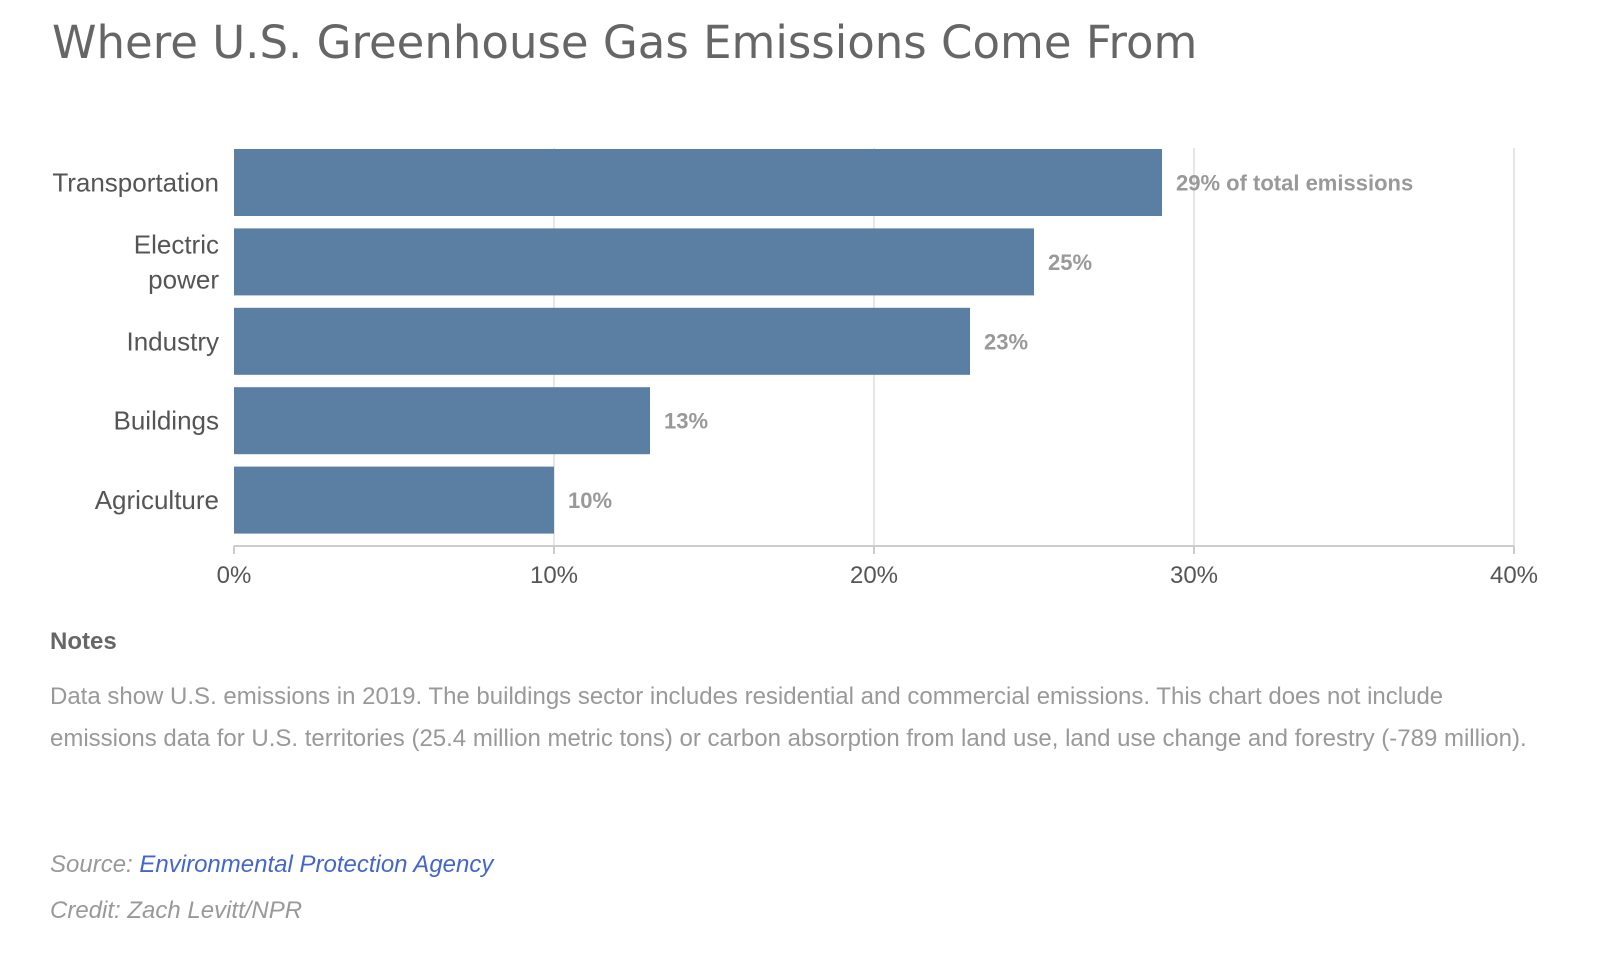  What do you see at coordinates (83, 641) in the screenshot?
I see `notes-heading: Notes` at bounding box center [83, 641].